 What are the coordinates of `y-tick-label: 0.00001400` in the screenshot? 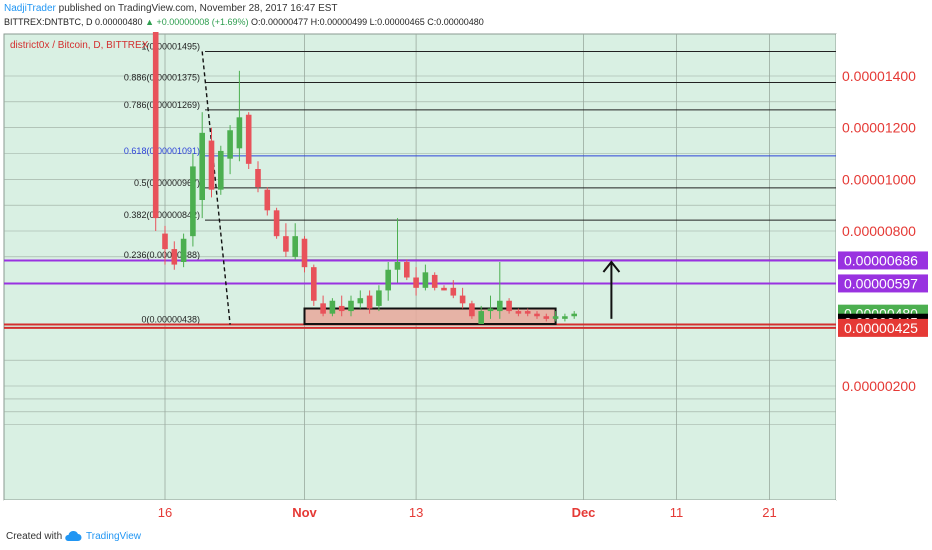 It's located at (879, 76).